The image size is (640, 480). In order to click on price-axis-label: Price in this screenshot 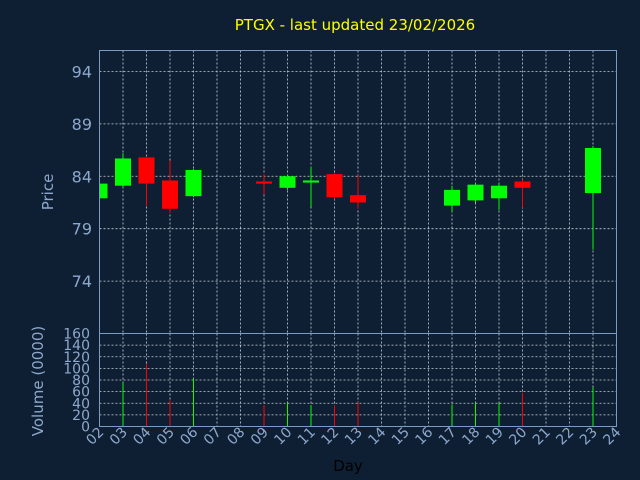, I will do `click(48, 192)`.